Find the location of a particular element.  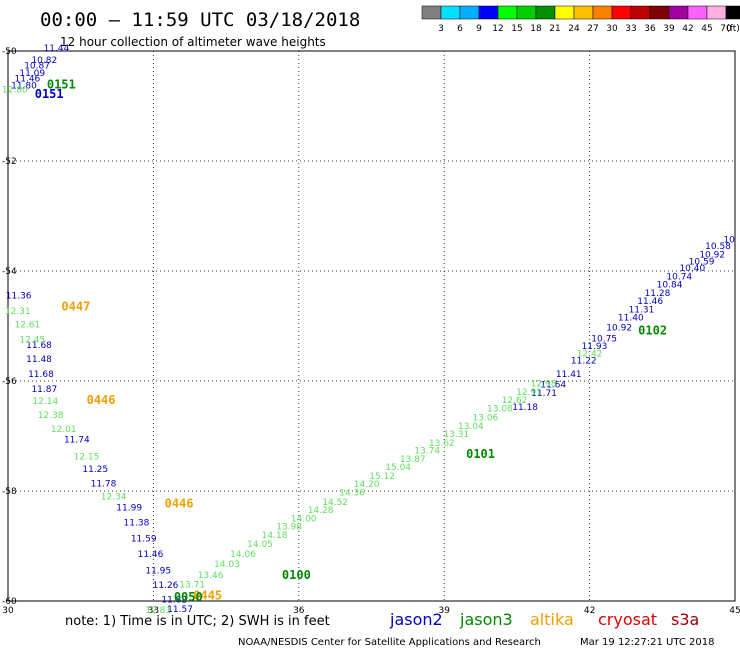

scale-label: 33 is located at coordinates (630, 29).